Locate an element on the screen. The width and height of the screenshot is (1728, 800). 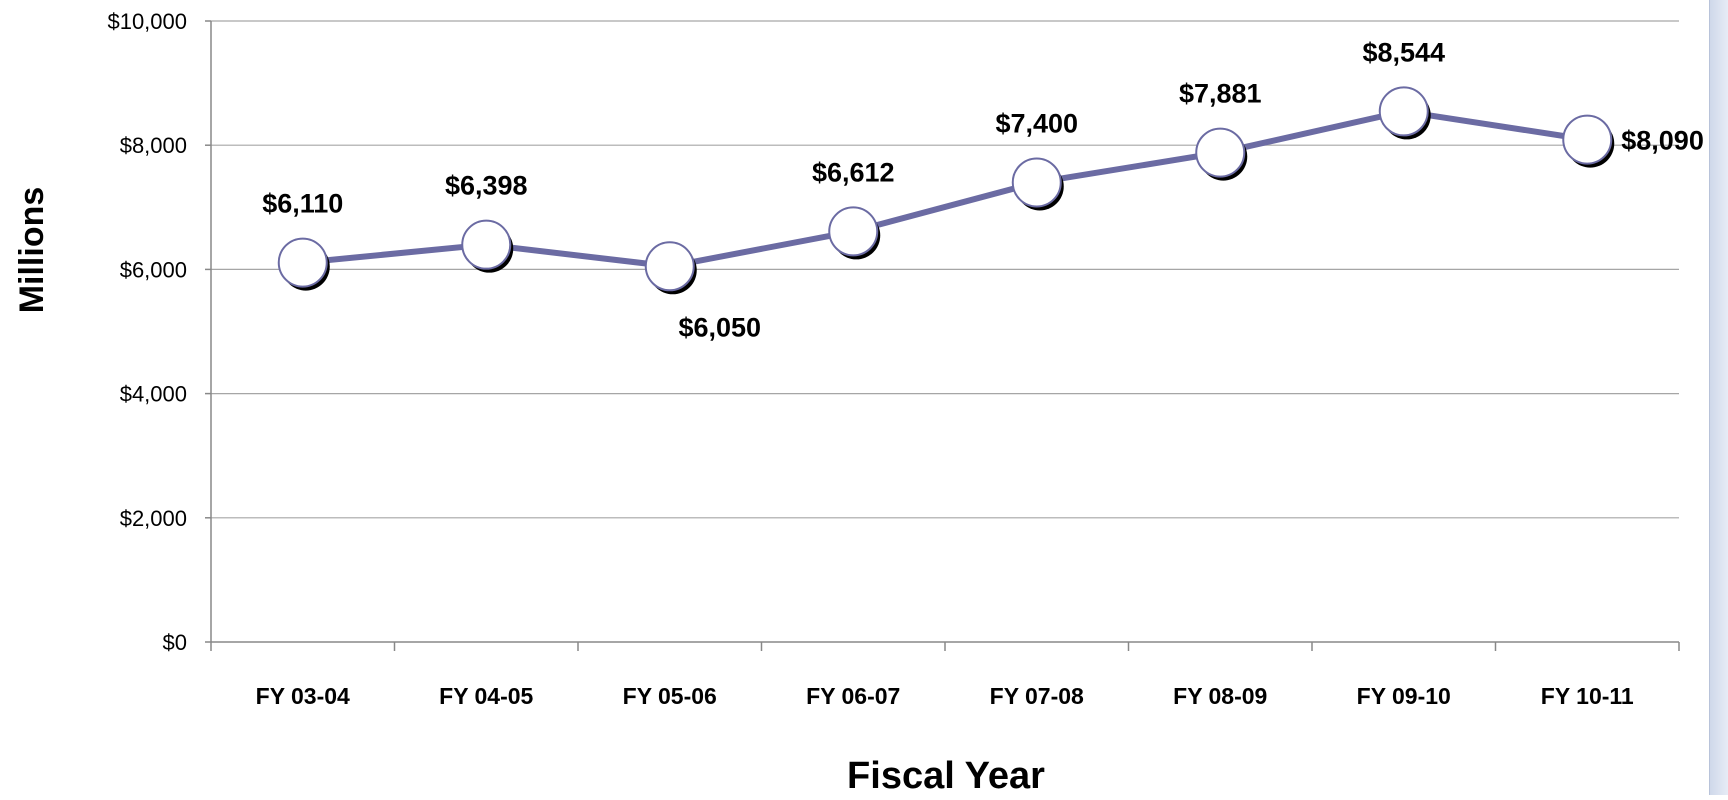
y-tick-label: $8,000 is located at coordinates (153, 145).